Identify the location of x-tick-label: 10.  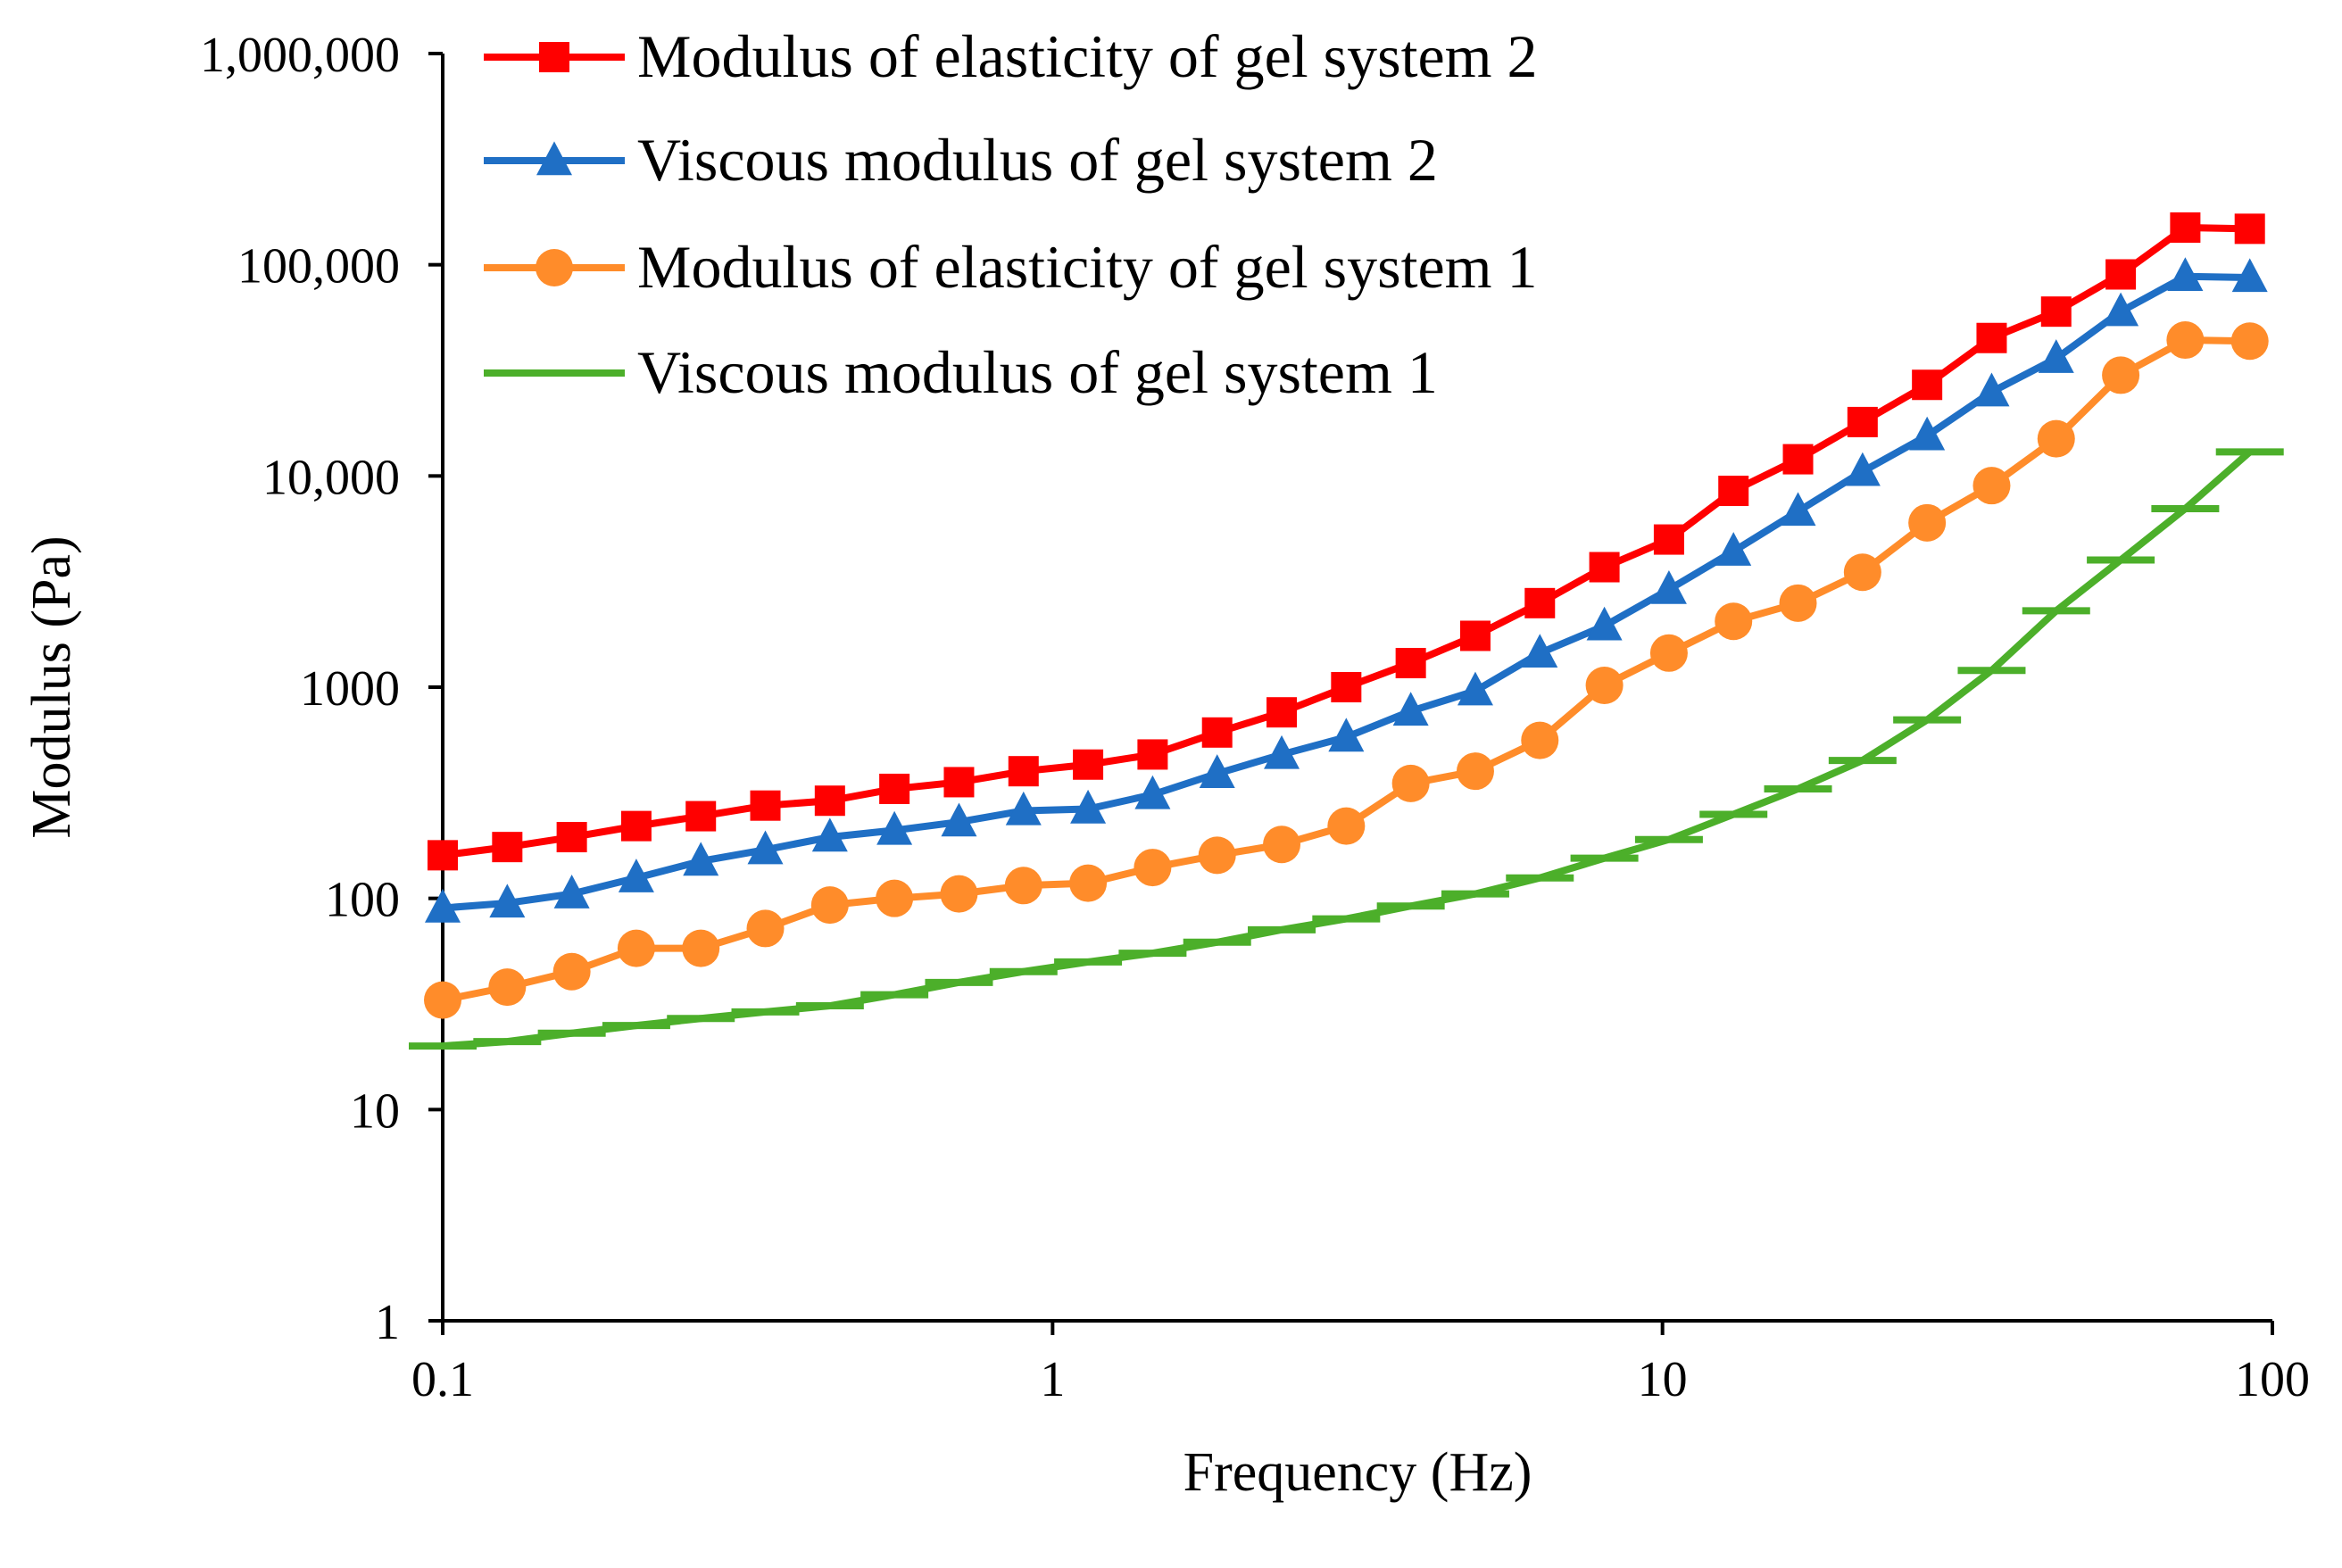
(1663, 1379).